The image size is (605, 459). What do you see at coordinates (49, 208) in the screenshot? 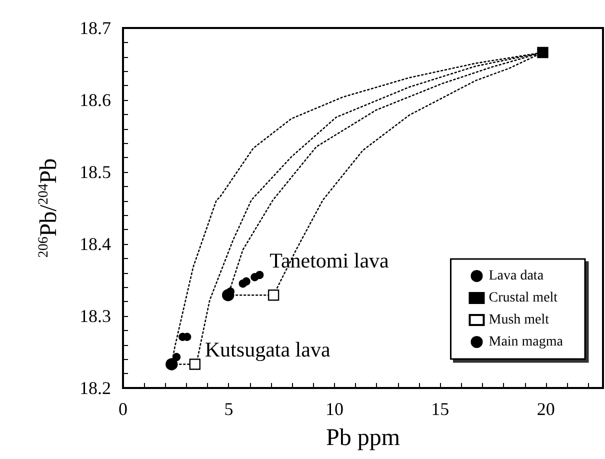
I see `y-axis-title: 206Pb/204Pb` at bounding box center [49, 208].